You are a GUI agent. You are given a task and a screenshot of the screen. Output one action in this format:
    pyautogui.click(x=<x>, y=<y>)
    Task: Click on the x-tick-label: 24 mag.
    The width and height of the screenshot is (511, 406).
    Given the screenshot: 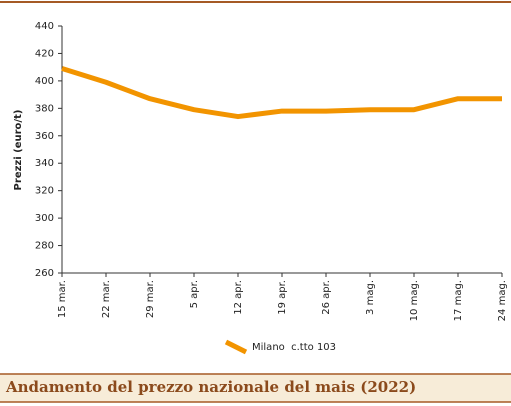 What is the action you would take?
    pyautogui.click(x=502, y=300)
    